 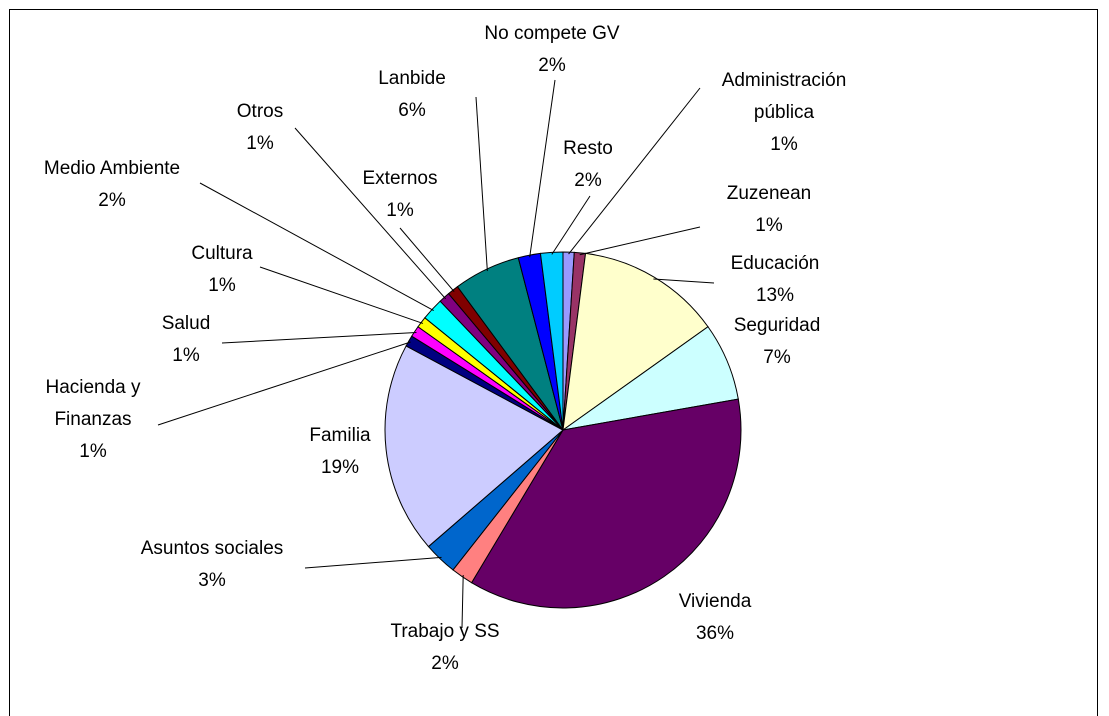 I want to click on slice-label: Hacienda y Finanzas 1%, so click(x=93, y=420).